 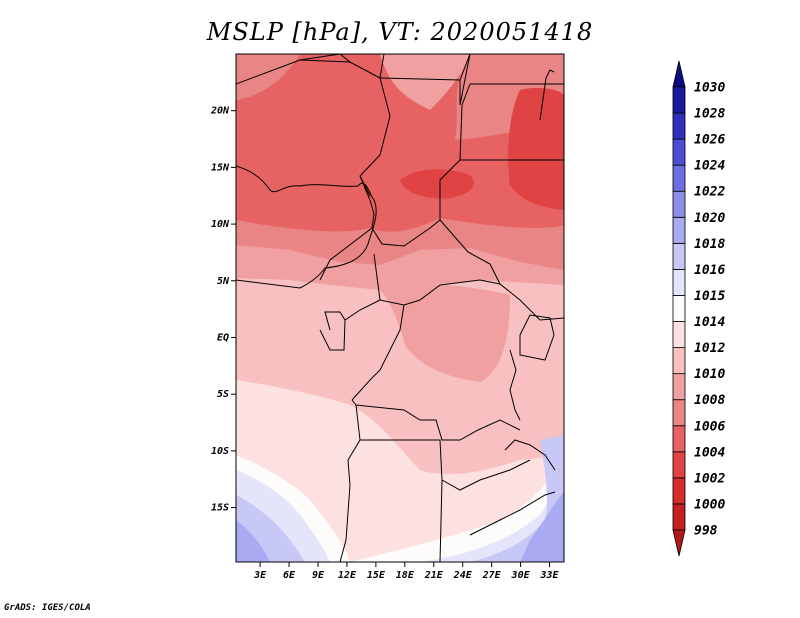 I want to click on x-axis: 3E 6E 9E 12E 15E 18E 21E 24E 27E 30E 33E, so click(x=406, y=571).